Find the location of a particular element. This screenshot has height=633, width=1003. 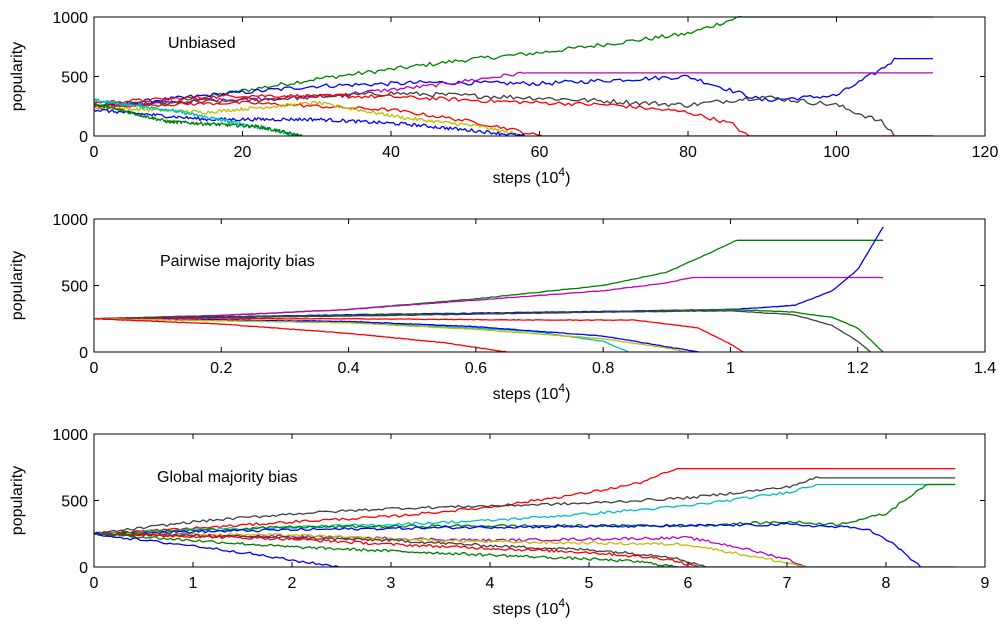

x-tick-label: 7 is located at coordinates (787, 583).